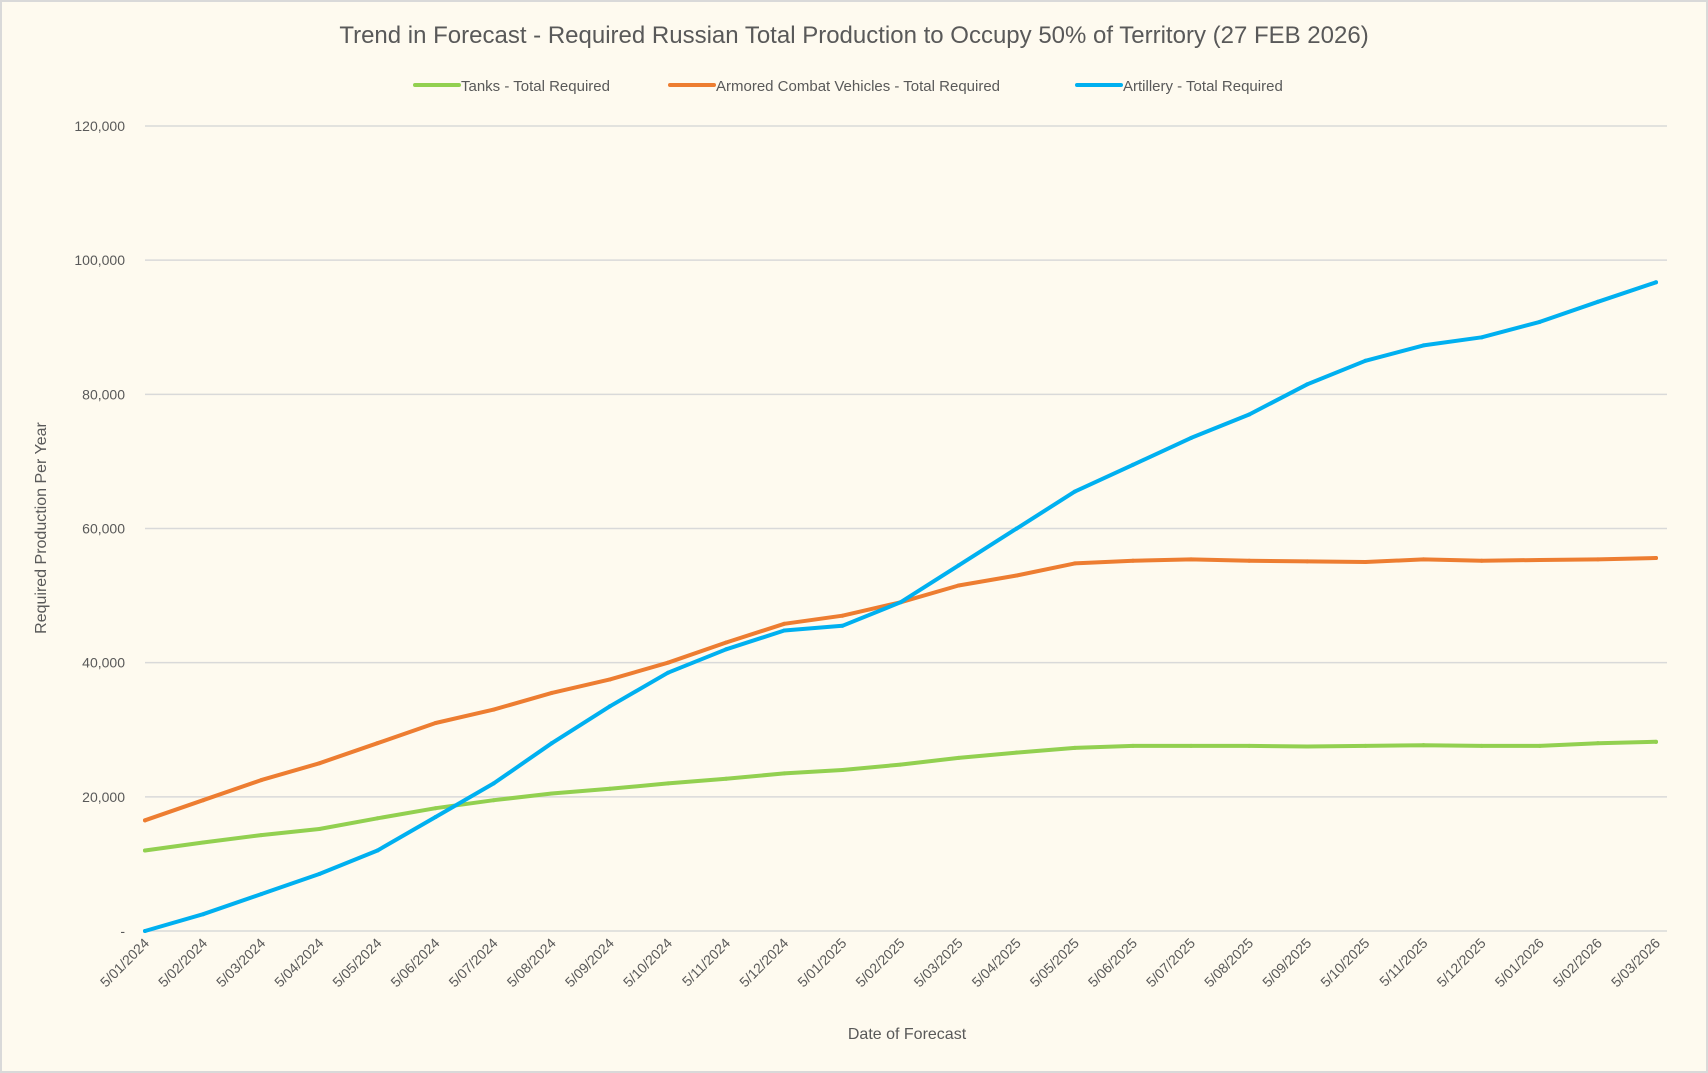  Describe the element at coordinates (535, 86) in the screenshot. I see `legend-label: Tanks - Total Required` at that location.